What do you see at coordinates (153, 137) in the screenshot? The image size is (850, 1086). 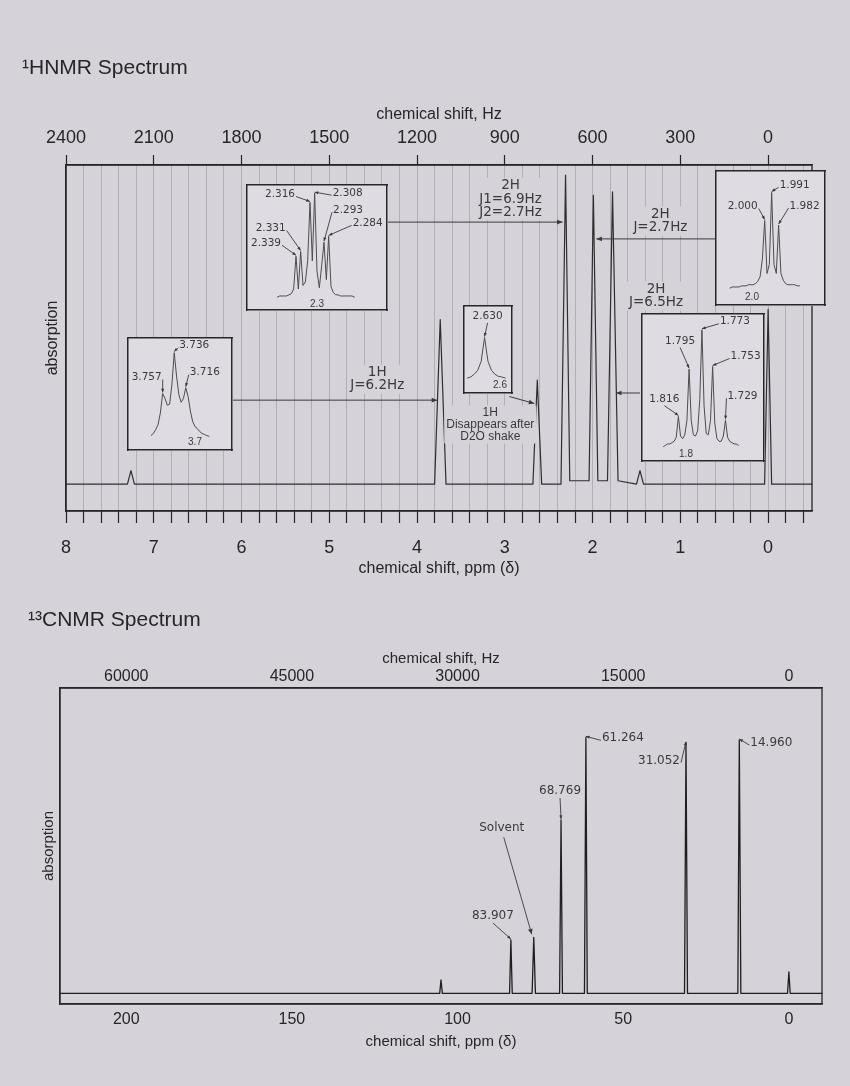 I see `x2-tick-label: 2100` at bounding box center [153, 137].